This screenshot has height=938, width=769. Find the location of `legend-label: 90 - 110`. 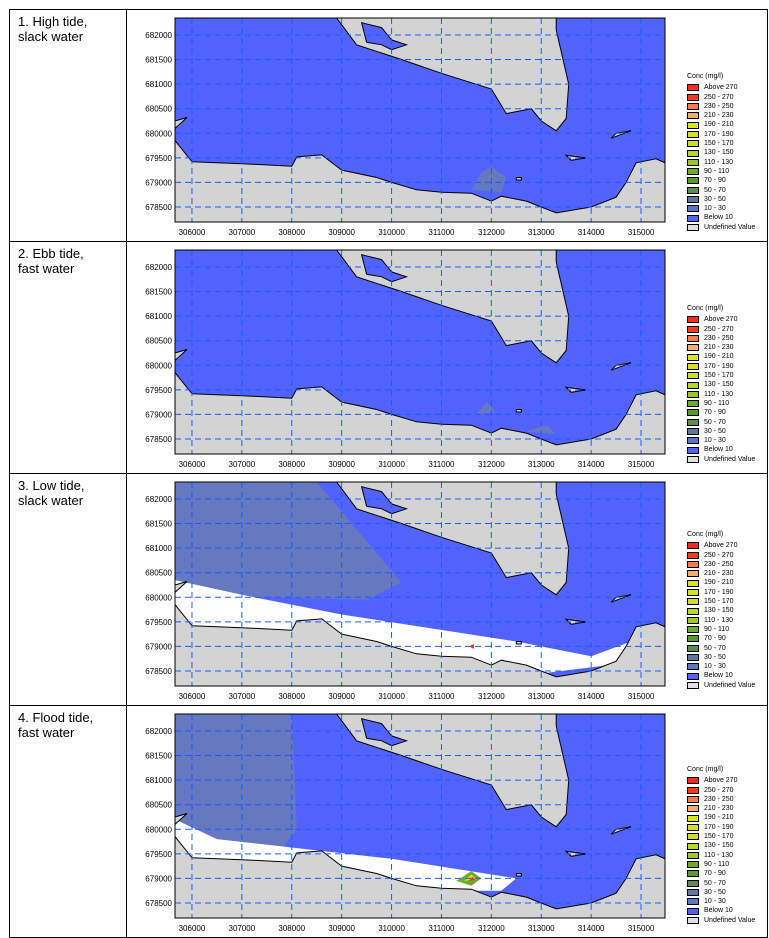

legend-label: 90 - 110 is located at coordinates (717, 171).